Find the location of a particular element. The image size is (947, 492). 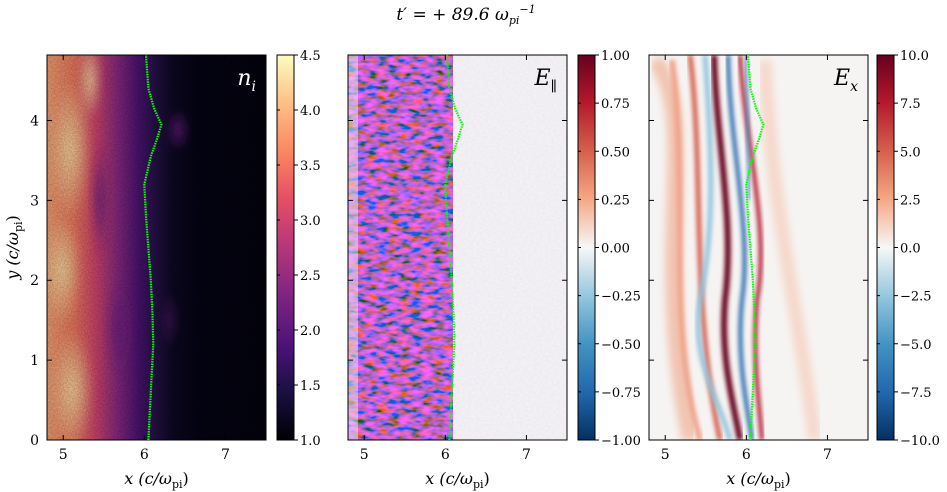

colorbar-tick-label: 0.00 is located at coordinates (615, 249).